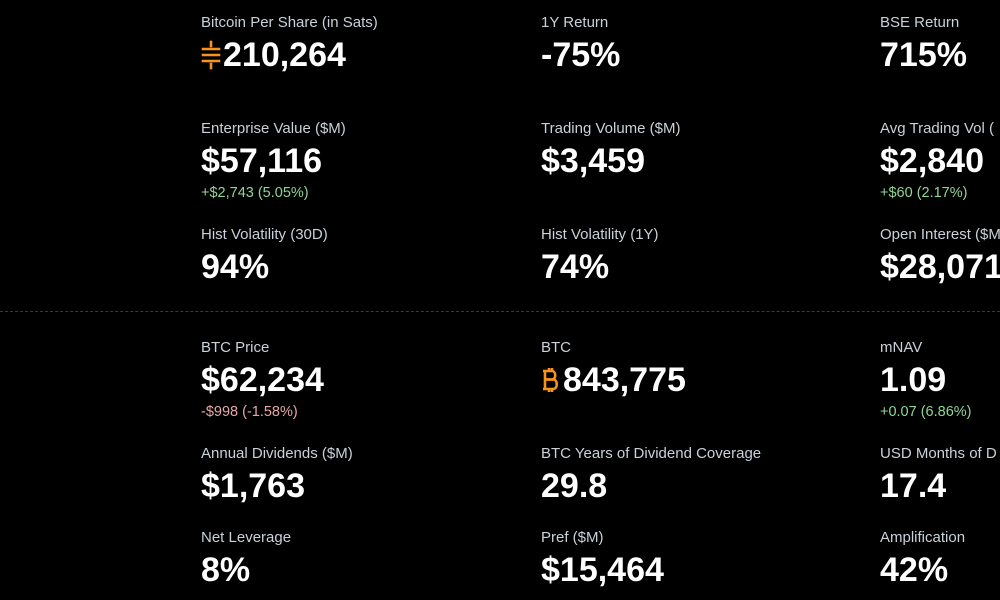 The image size is (1000, 600). What do you see at coordinates (235, 347) in the screenshot?
I see `metric-label: BTC Price` at bounding box center [235, 347].